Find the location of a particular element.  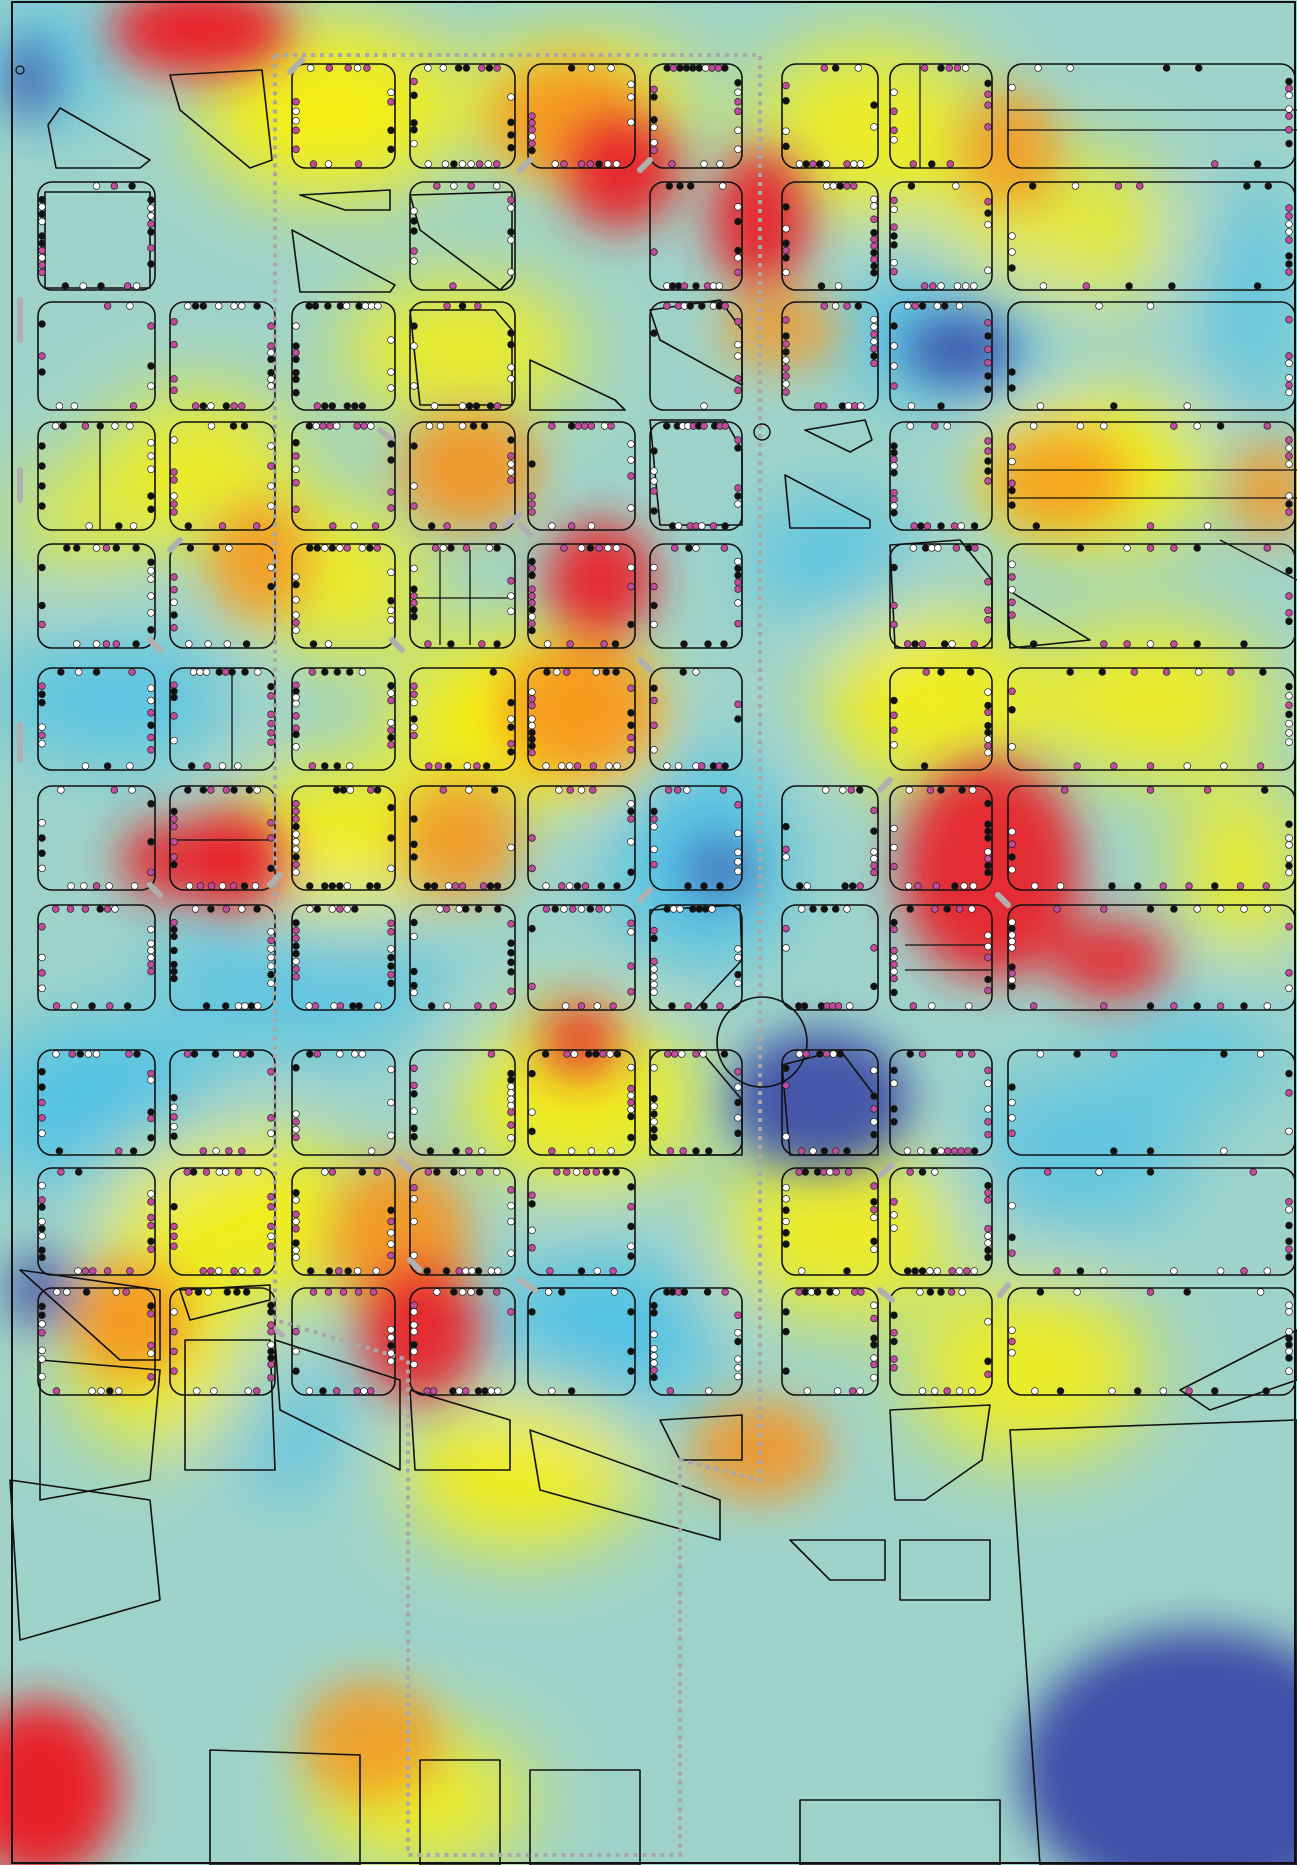

heat-blob-low_mid is located at coordinates (300, 980).